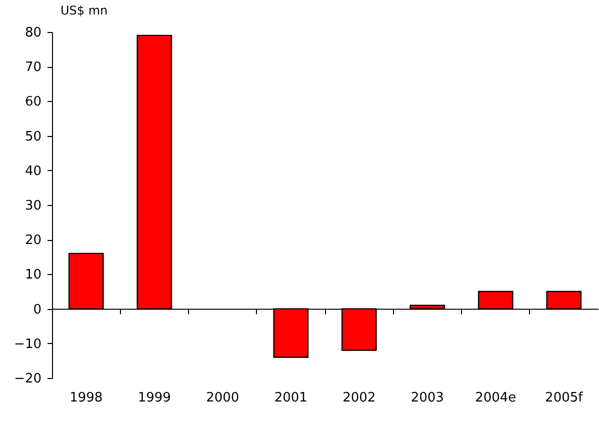 Image resolution: width=599 pixels, height=424 pixels. Describe the element at coordinates (33, 240) in the screenshot. I see `y-tick-label: 20` at that location.